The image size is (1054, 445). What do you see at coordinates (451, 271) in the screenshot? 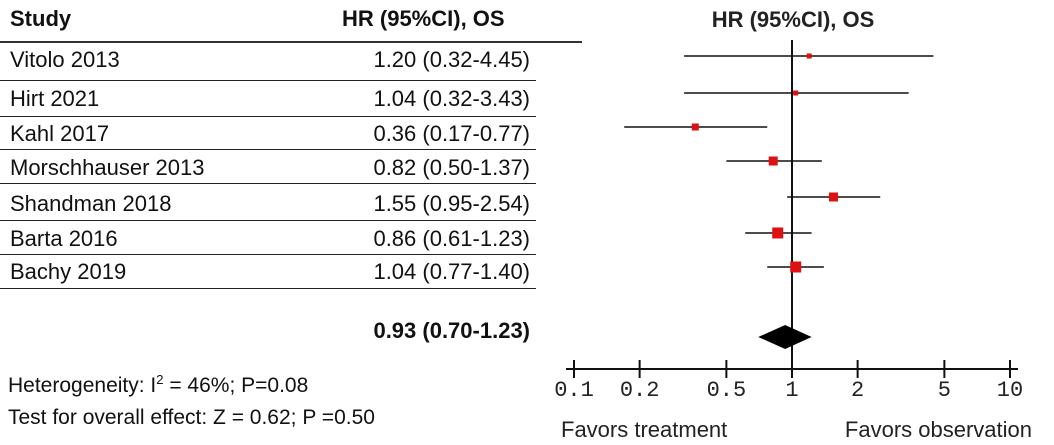
I see `study-hr: 1.04 (0.77-1.40)` at bounding box center [451, 271].